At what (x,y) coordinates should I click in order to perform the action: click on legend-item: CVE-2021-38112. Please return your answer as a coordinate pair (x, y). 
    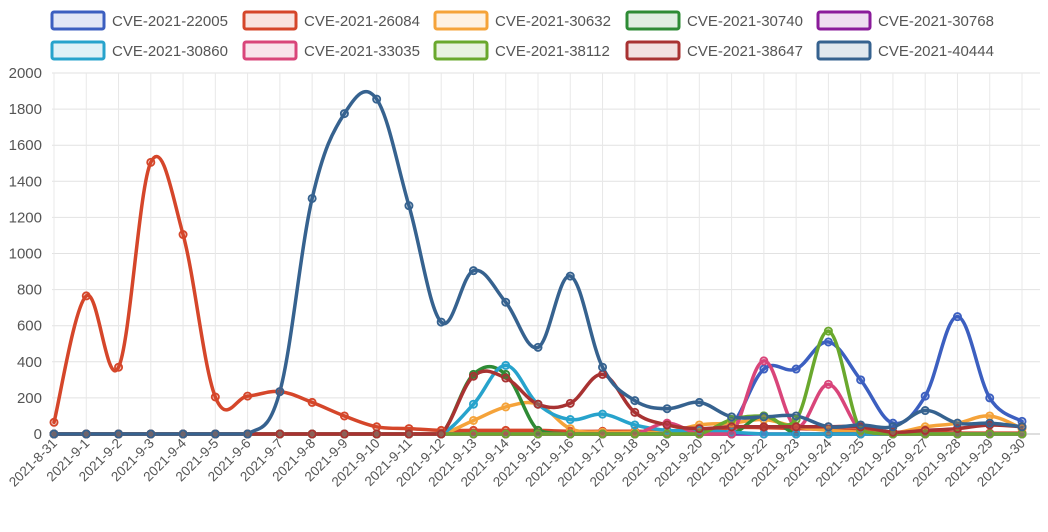
    Looking at the image, I should click on (521, 50).